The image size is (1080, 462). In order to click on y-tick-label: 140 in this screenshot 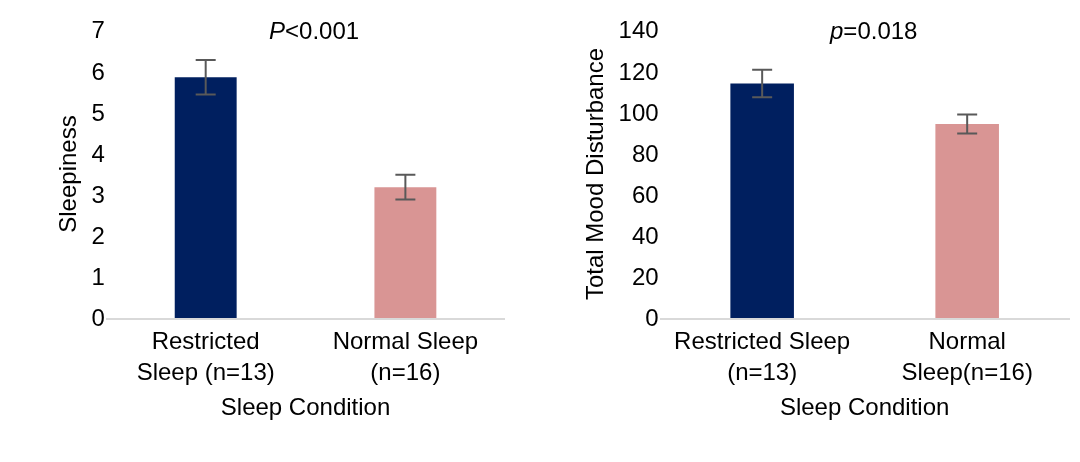, I will do `click(638, 30)`.